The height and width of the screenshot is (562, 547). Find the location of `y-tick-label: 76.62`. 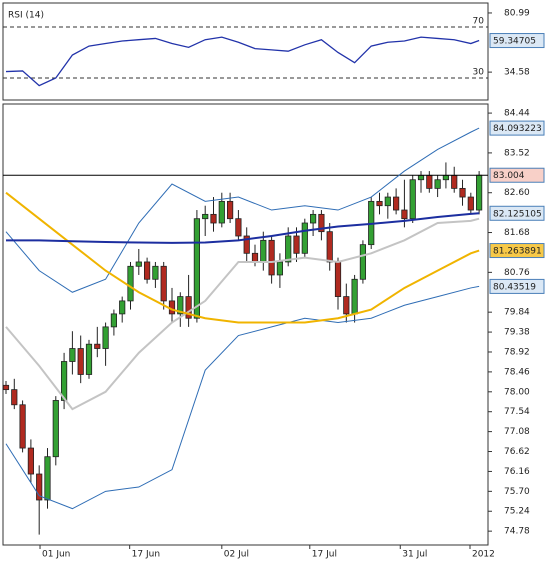

y-tick-label: 76.62 is located at coordinates (517, 452).